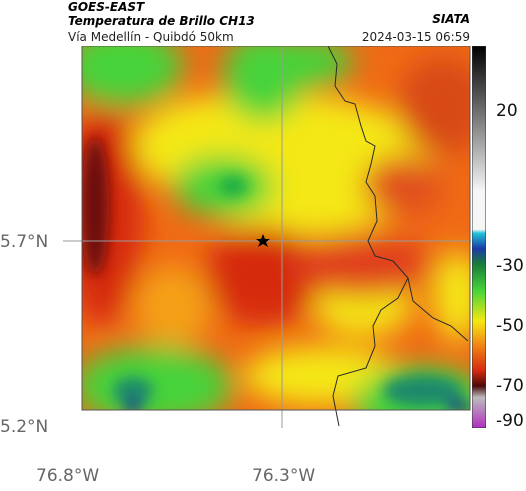  Describe the element at coordinates (451, 19) in the screenshot. I see `organization-label: SIATA` at that location.